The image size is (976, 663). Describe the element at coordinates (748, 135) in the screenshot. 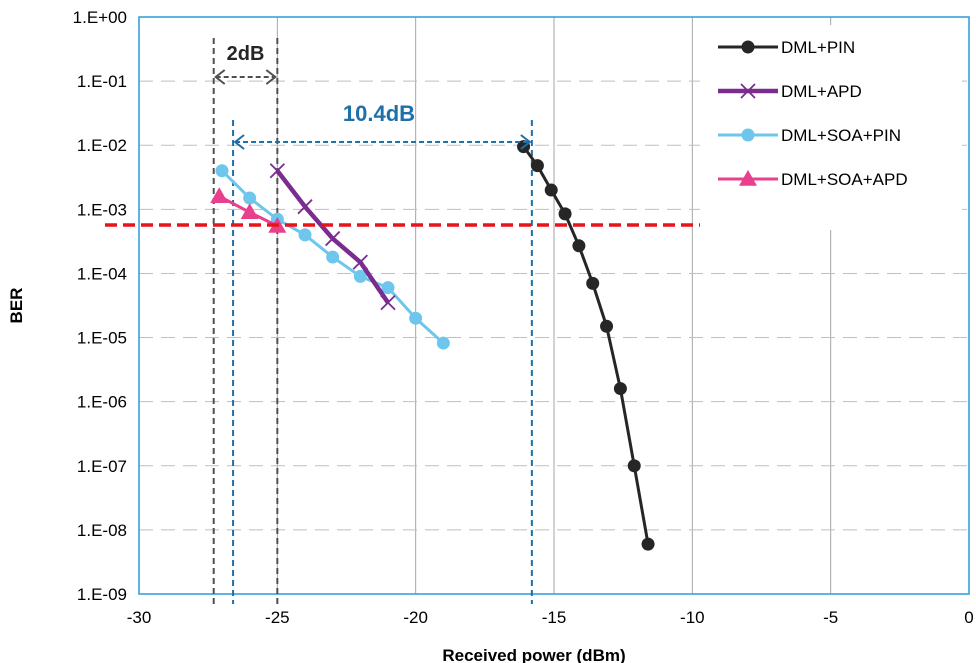

I see `legend-marker-dml-soa-pin` at that location.